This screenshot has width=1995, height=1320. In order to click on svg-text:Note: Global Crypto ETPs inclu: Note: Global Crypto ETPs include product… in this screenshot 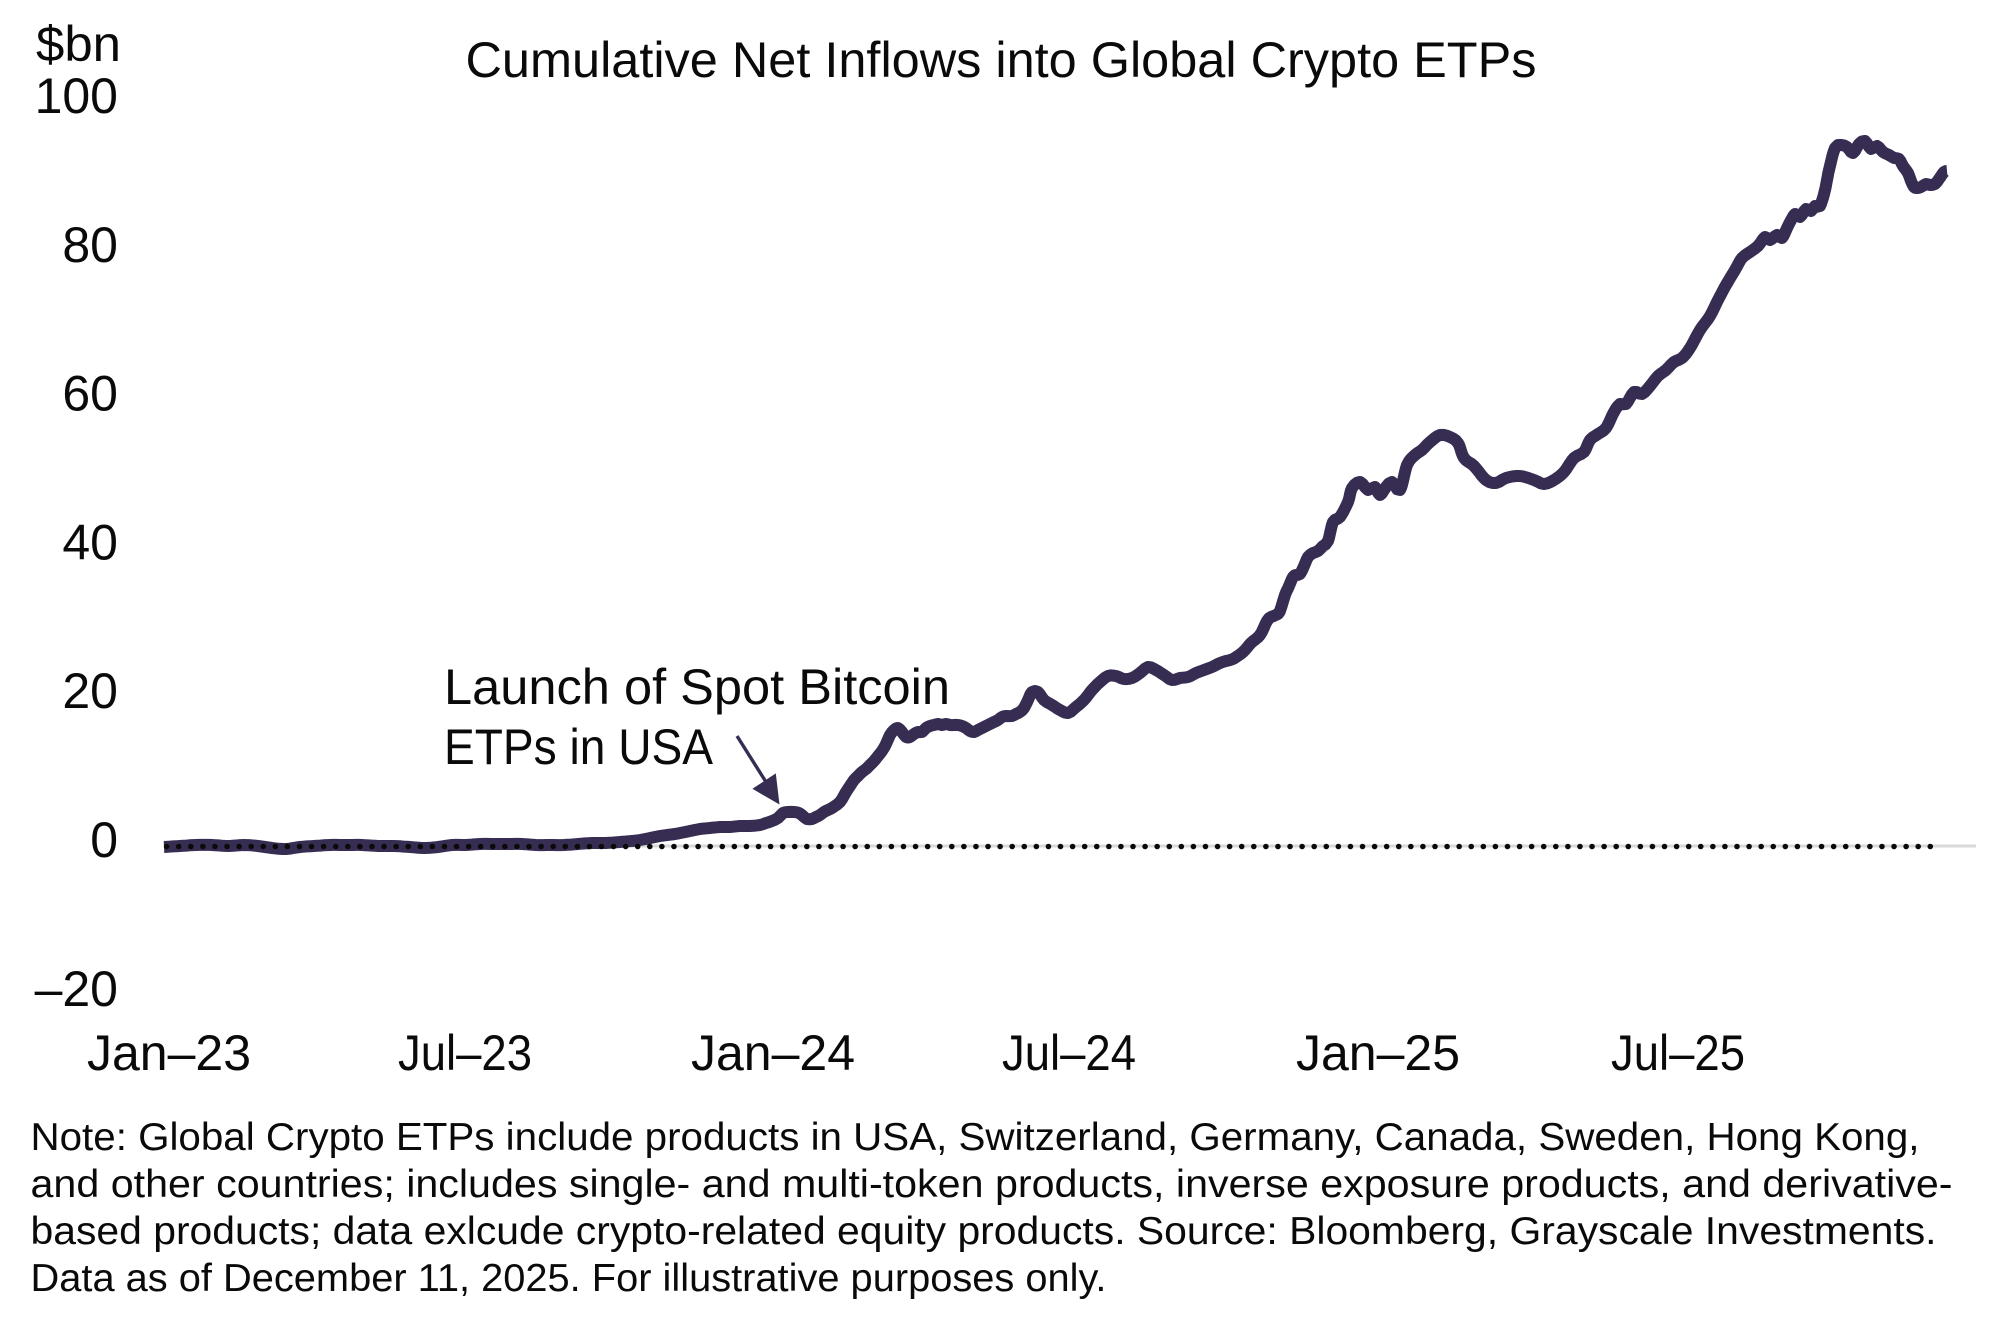, I will do `click(975, 1137)`.